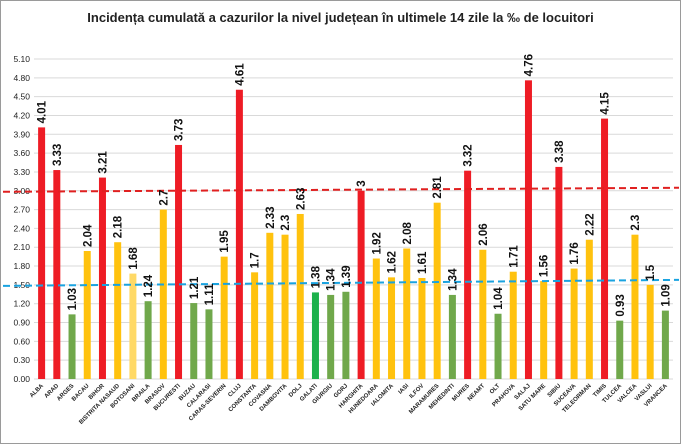  What do you see at coordinates (559, 272) in the screenshot?
I see `bar-sibiu` at bounding box center [559, 272].